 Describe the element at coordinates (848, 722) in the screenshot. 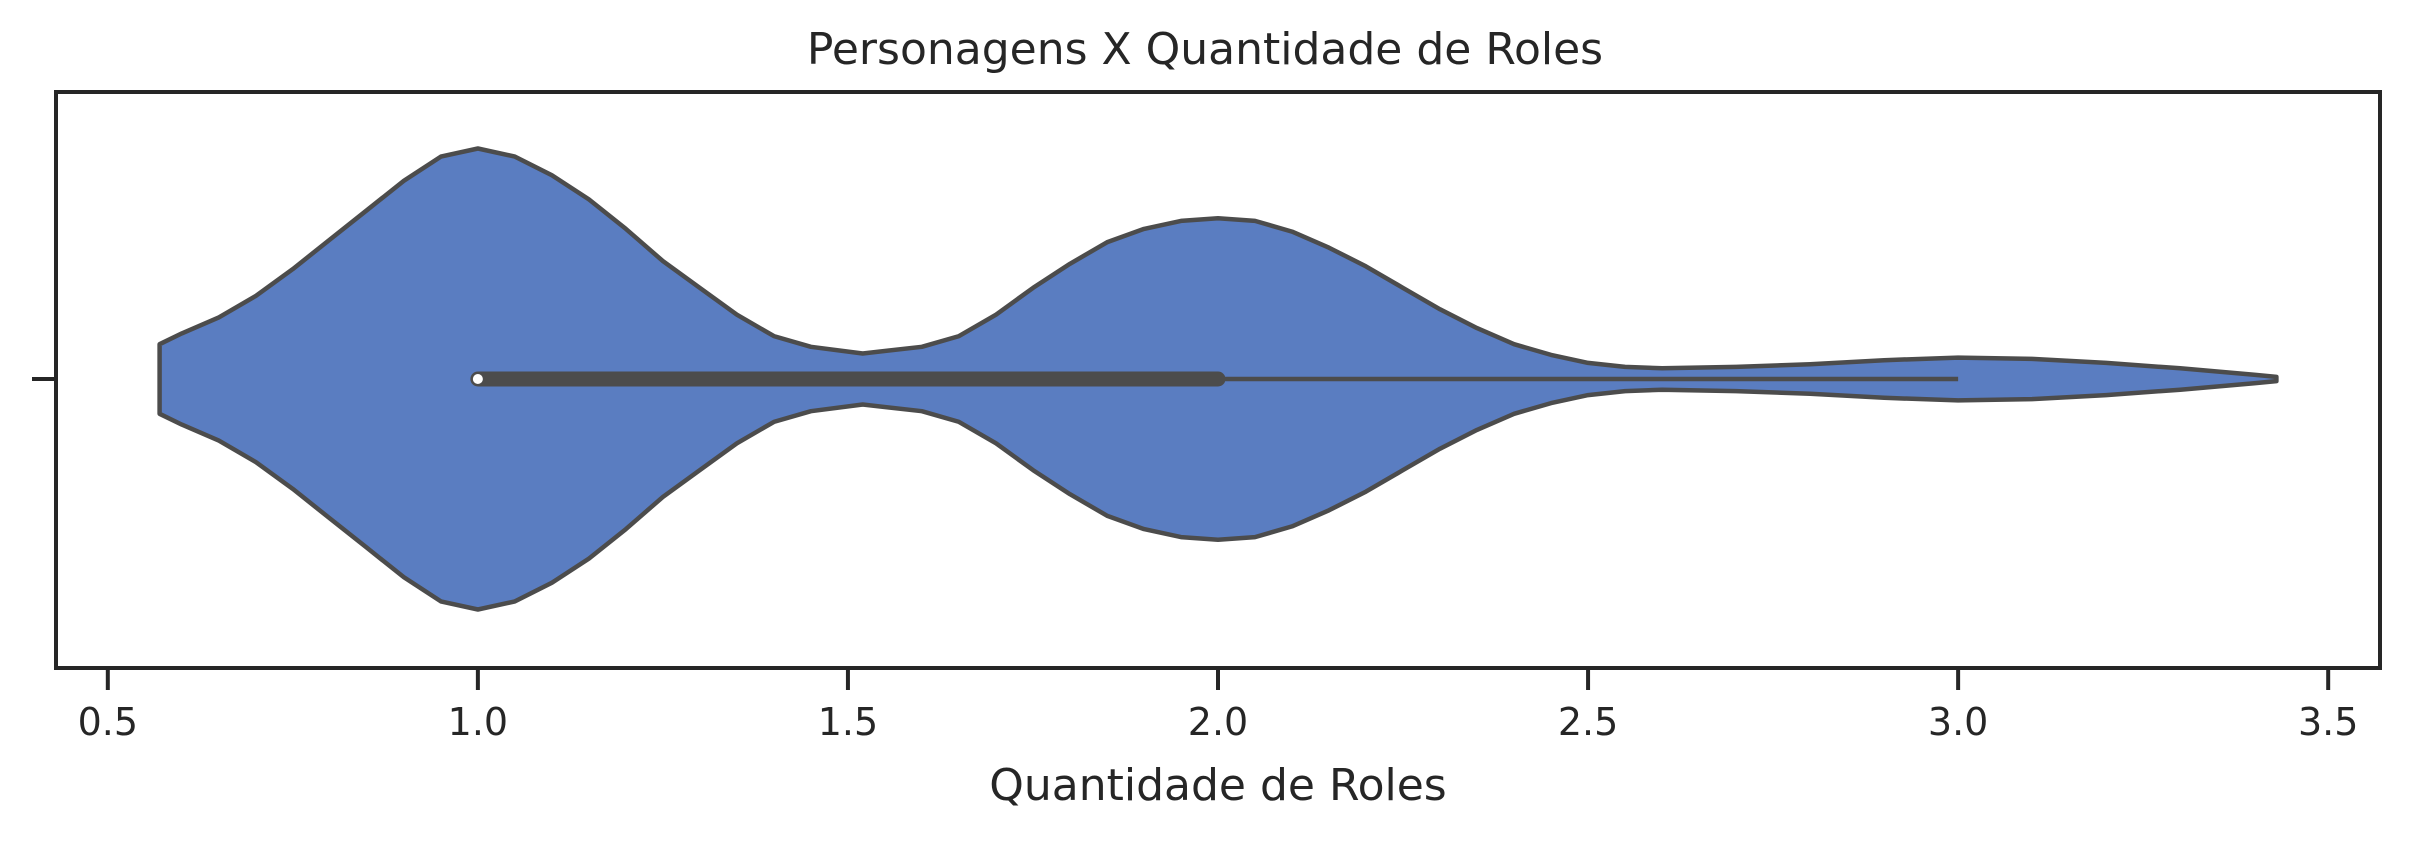

I see `x-tick-label: 1.5` at that location.